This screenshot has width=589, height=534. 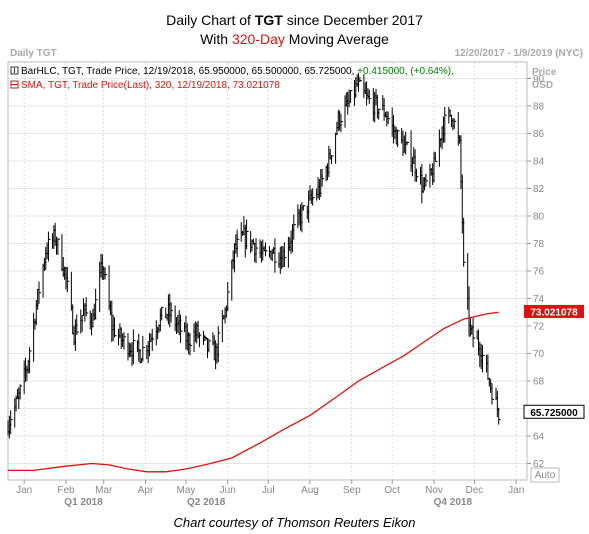 I want to click on header-date-range: 12/20/2017 - 1/9/2019 (NYC), so click(x=519, y=53).